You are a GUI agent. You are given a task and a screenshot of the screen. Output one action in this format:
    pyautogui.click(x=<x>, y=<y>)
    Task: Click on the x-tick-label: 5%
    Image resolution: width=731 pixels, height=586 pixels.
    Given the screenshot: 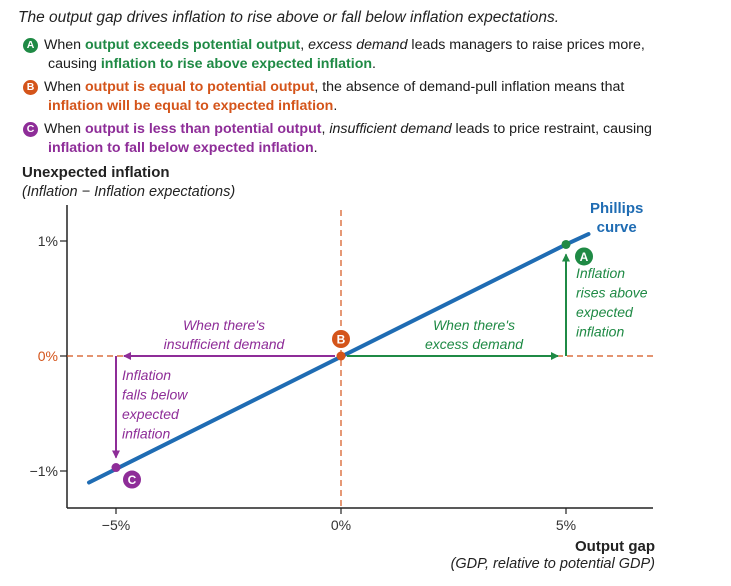 What is the action you would take?
    pyautogui.click(x=566, y=525)
    